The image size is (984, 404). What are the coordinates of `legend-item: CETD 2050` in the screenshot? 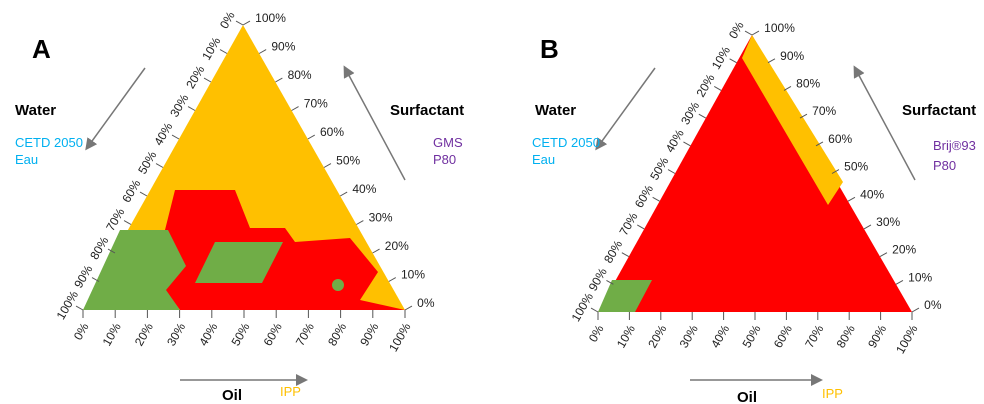 It's located at (566, 142).